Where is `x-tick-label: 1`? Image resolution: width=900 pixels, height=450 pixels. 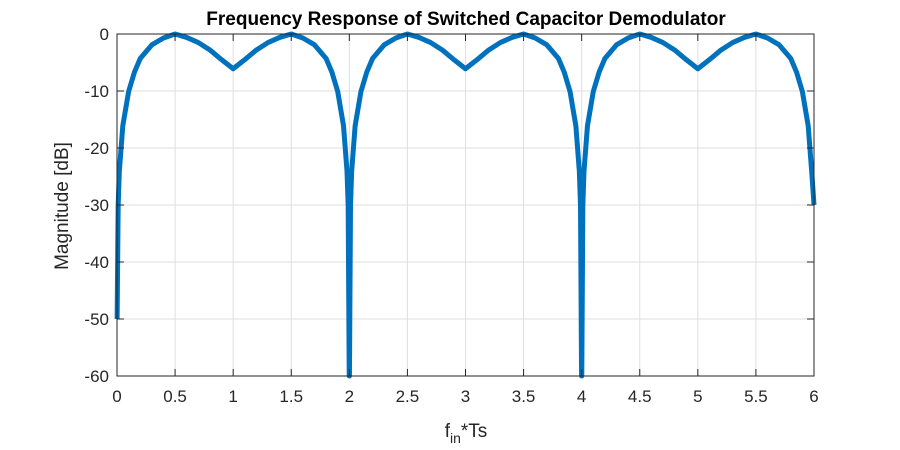 x-tick-label: 1 is located at coordinates (232, 396).